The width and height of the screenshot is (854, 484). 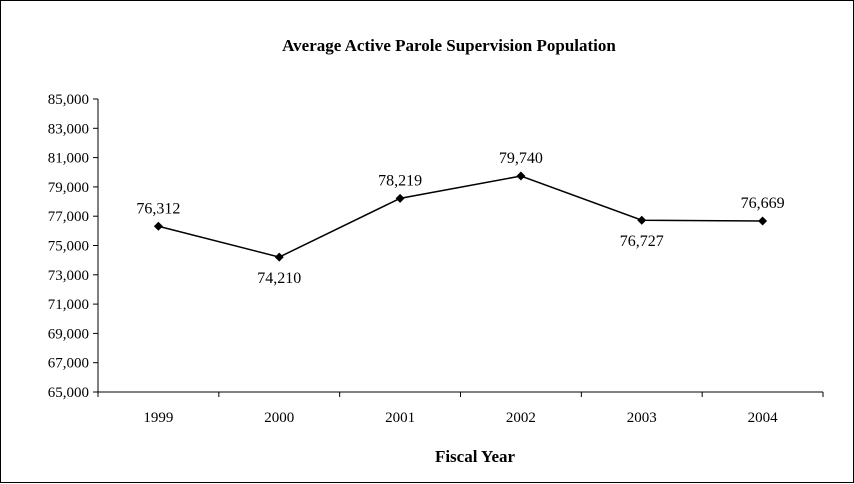 What do you see at coordinates (68, 393) in the screenshot?
I see `y-tick-label: 65,000` at bounding box center [68, 393].